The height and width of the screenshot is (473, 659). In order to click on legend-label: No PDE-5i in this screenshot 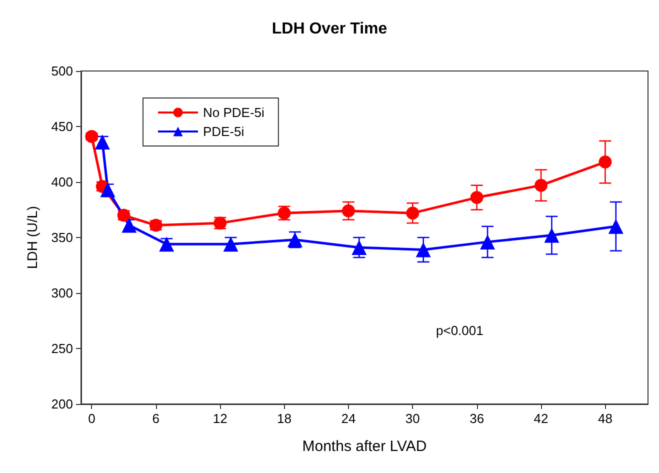, I will do `click(234, 112)`.